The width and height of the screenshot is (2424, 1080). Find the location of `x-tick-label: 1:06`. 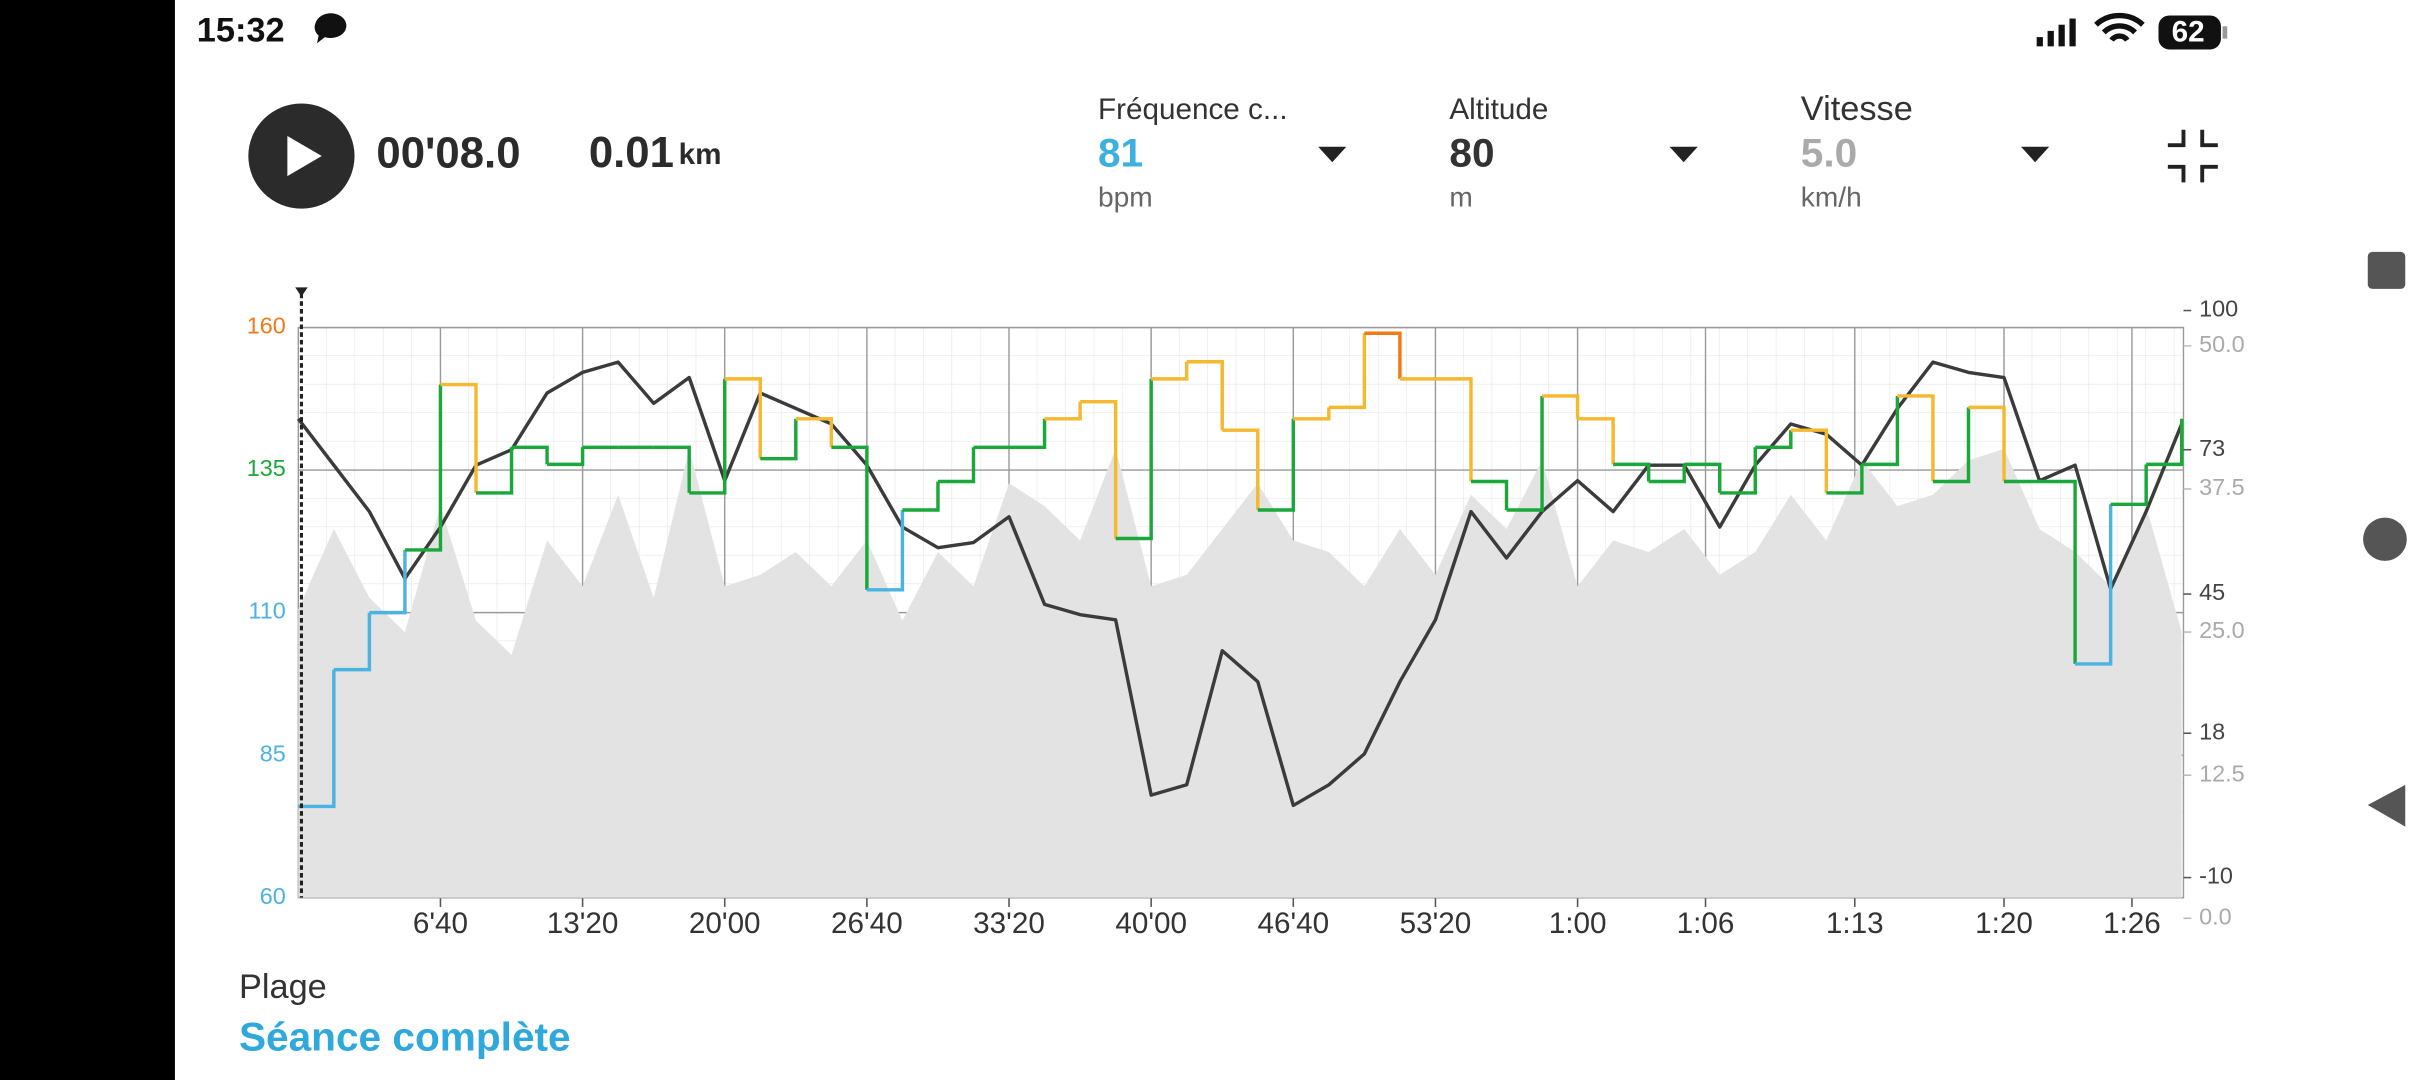

x-tick-label: 1:06 is located at coordinates (1706, 923).